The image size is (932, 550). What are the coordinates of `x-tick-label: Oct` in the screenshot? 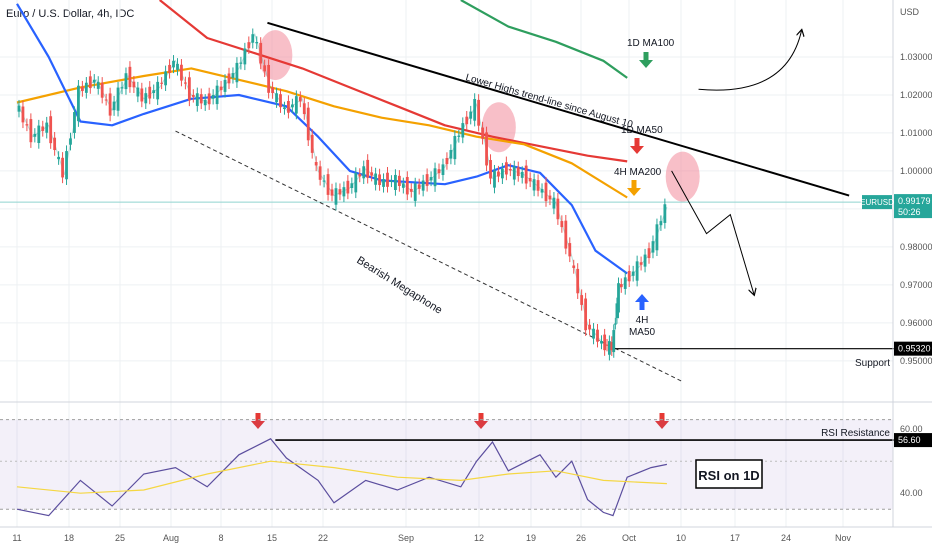 It's located at (629, 538).